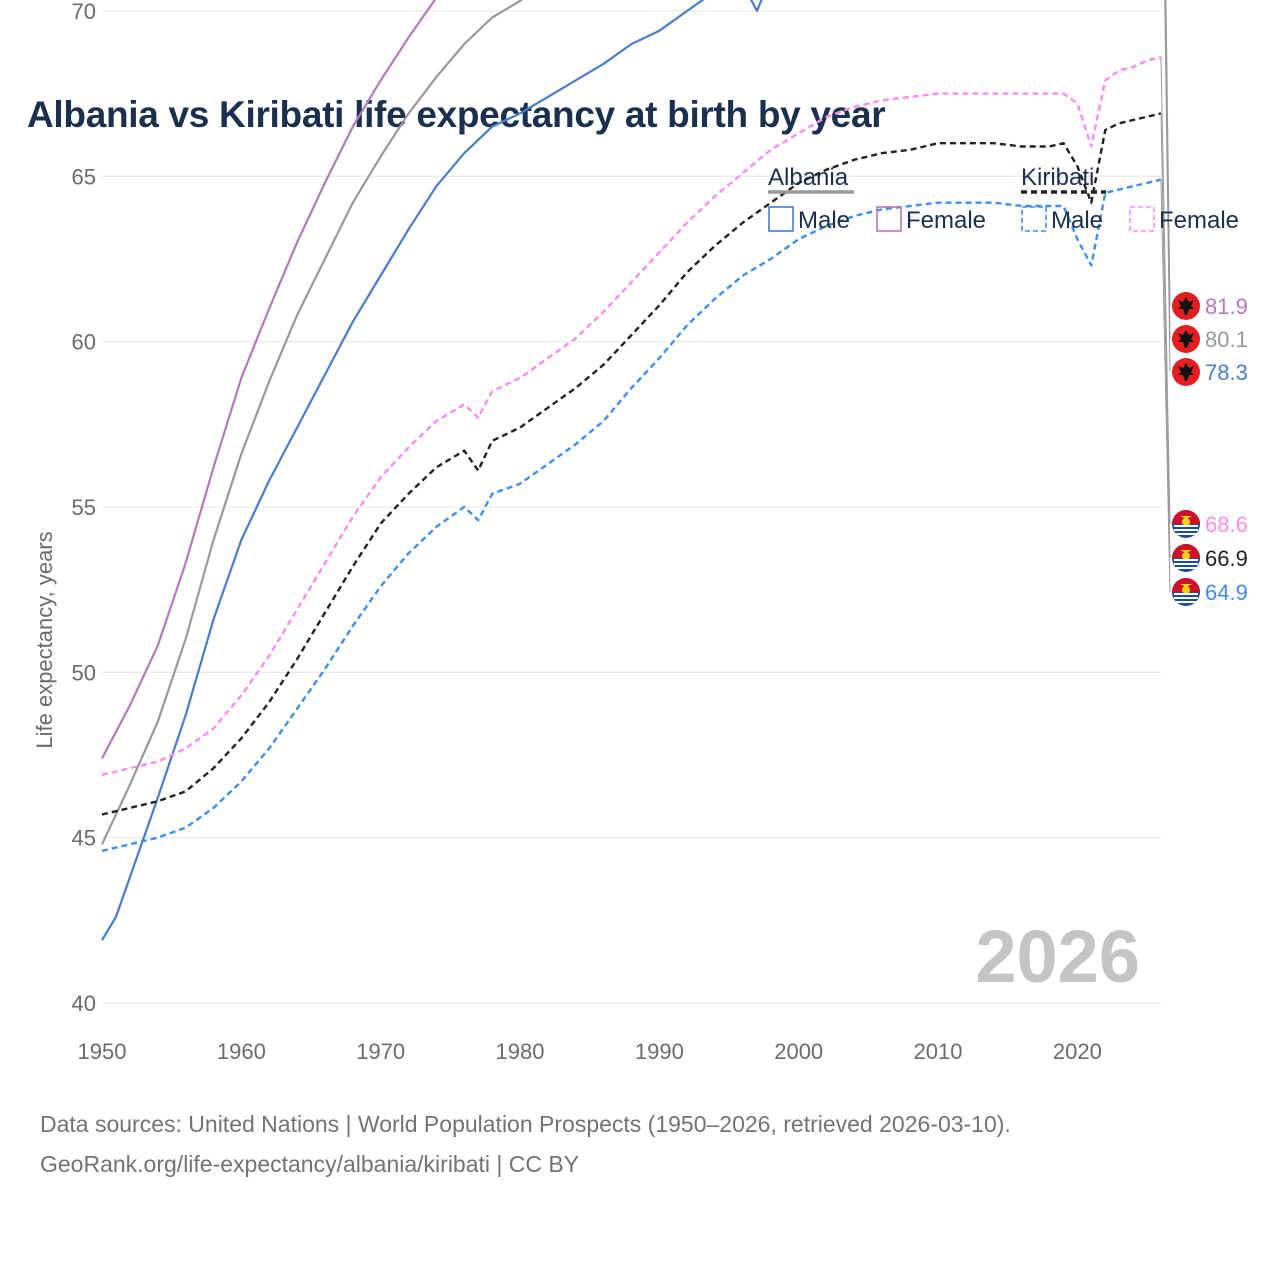 The image size is (1280, 1280). I want to click on leader-kiribati-female, so click(1165, 291).